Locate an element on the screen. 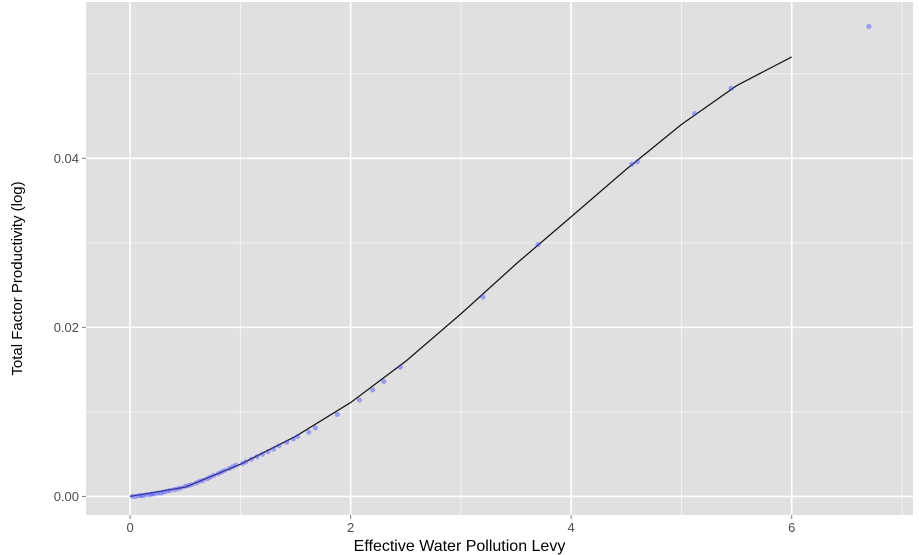 Image resolution: width=919 pixels, height=555 pixels. x-tick-label: 6 is located at coordinates (791, 527).